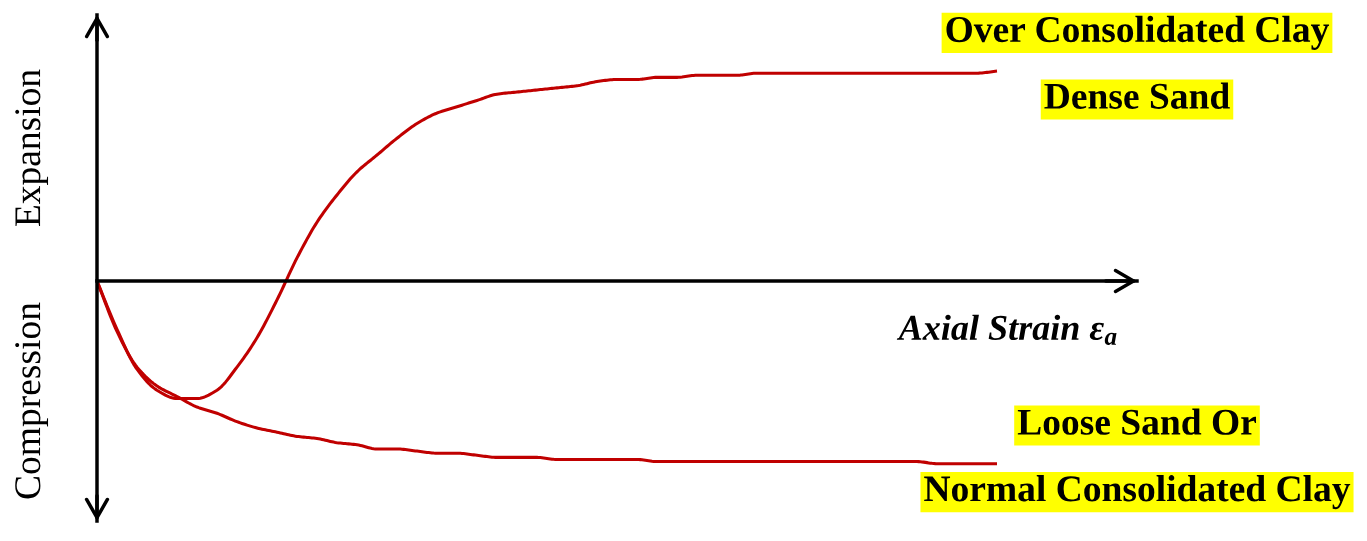 Image resolution: width=1367 pixels, height=541 pixels. What do you see at coordinates (1138, 62) in the screenshot?
I see `series-label: Over Consolidated Clay Dense Sand` at bounding box center [1138, 62].